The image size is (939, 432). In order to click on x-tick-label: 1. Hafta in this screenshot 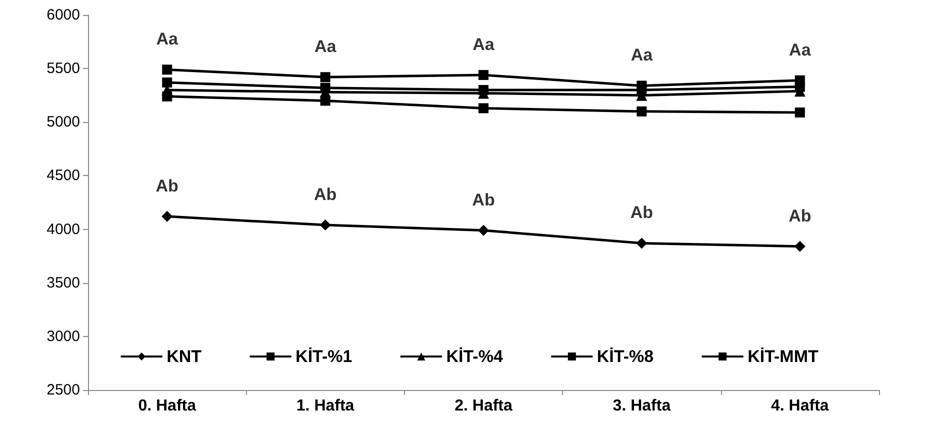, I will do `click(325, 406)`.